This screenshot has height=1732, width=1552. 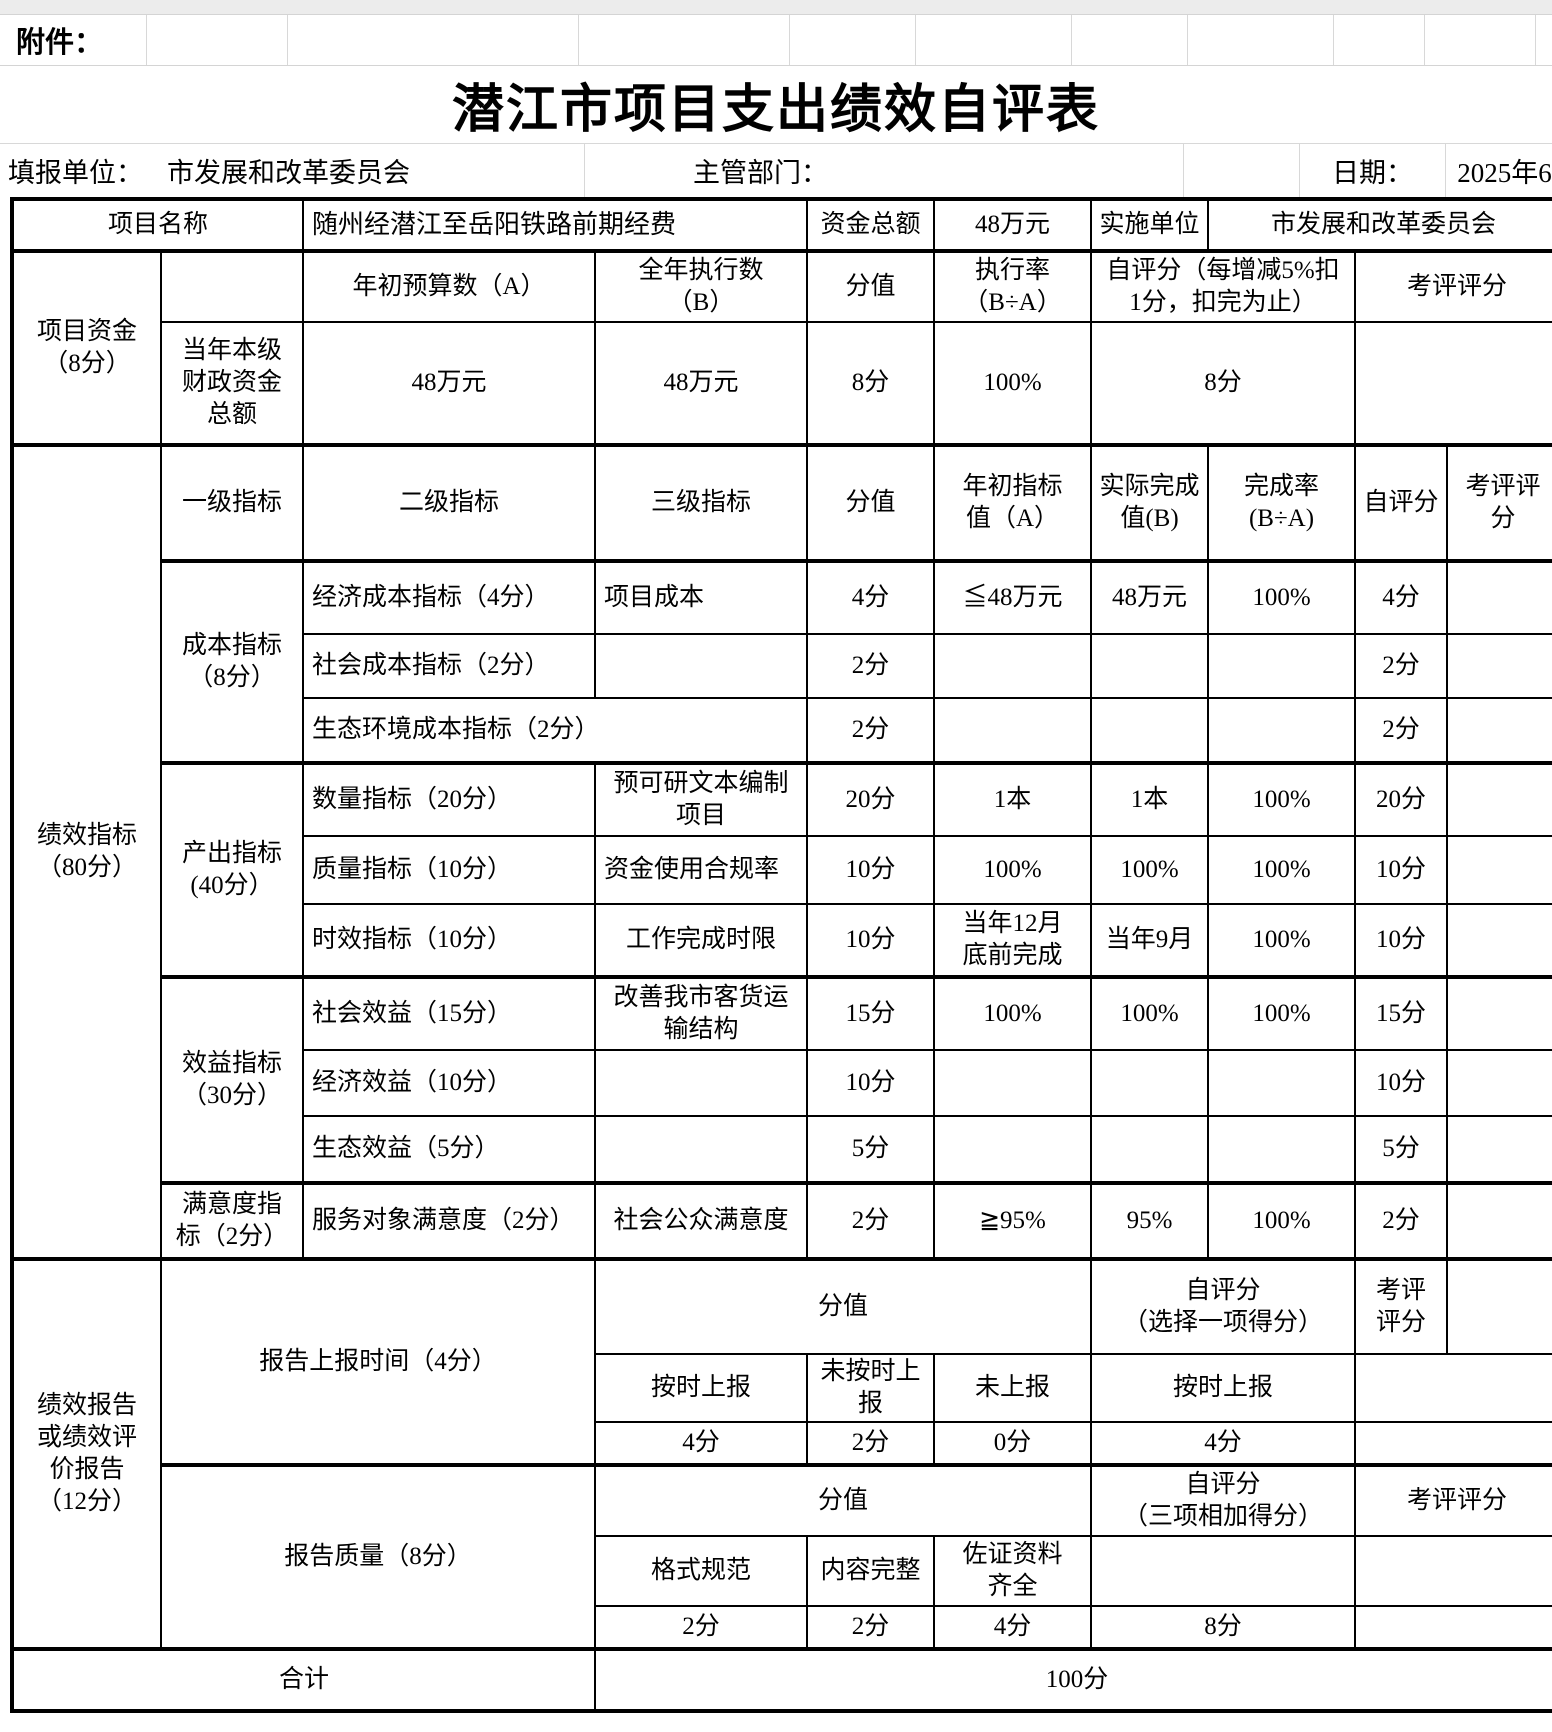 I want to click on page-title: 潜江市项目支出绩效自评表, so click(x=775, y=110).